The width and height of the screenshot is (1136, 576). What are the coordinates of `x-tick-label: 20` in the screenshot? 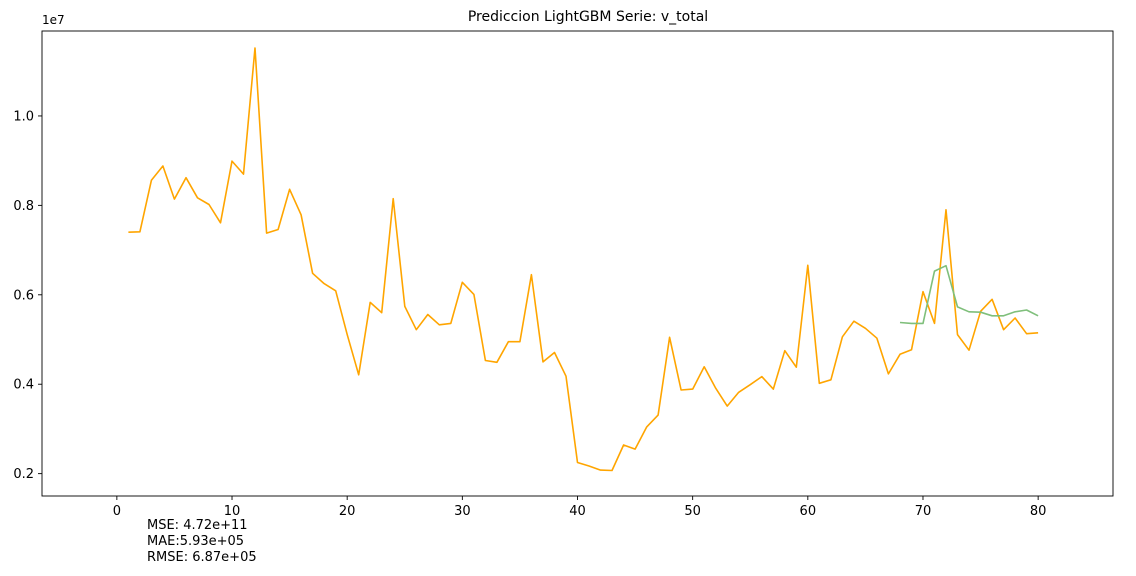 It's located at (347, 511).